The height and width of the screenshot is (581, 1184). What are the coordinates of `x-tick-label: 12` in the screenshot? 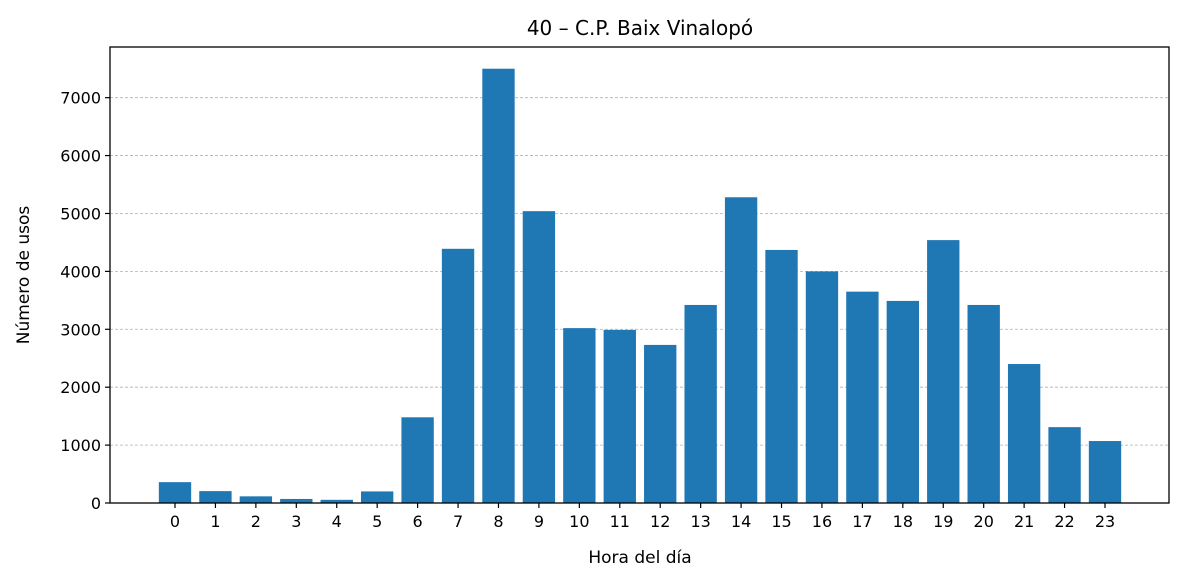 It's located at (660, 521).